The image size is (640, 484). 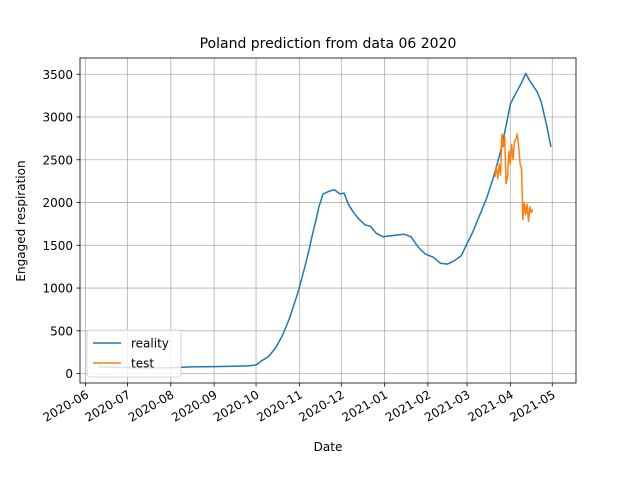 What do you see at coordinates (328, 44) in the screenshot?
I see `chart-title: Poland prediction from data 06 2020` at bounding box center [328, 44].